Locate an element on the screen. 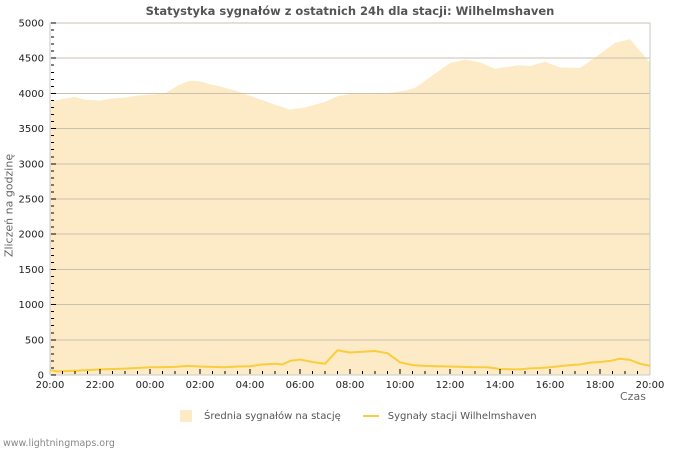 The width and height of the screenshot is (700, 450). y-axis-ticks: 0 500 1000 1500 2000 2500 3000 3500 4000 4500 5000 is located at coordinates (37, 200).